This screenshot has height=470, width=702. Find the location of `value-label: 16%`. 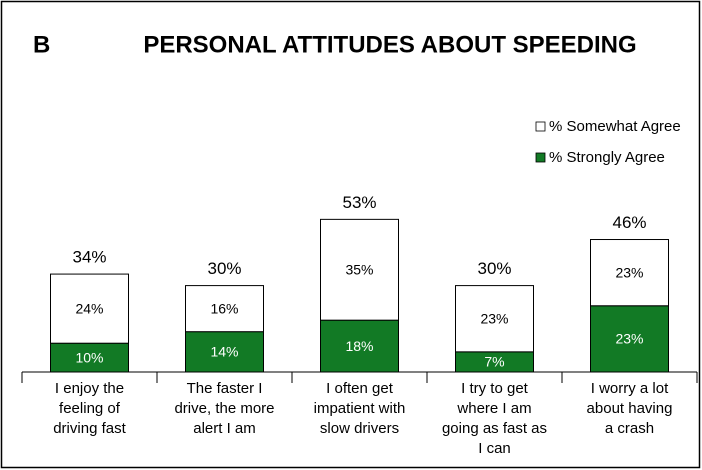

value-label: 16% is located at coordinates (224, 308).